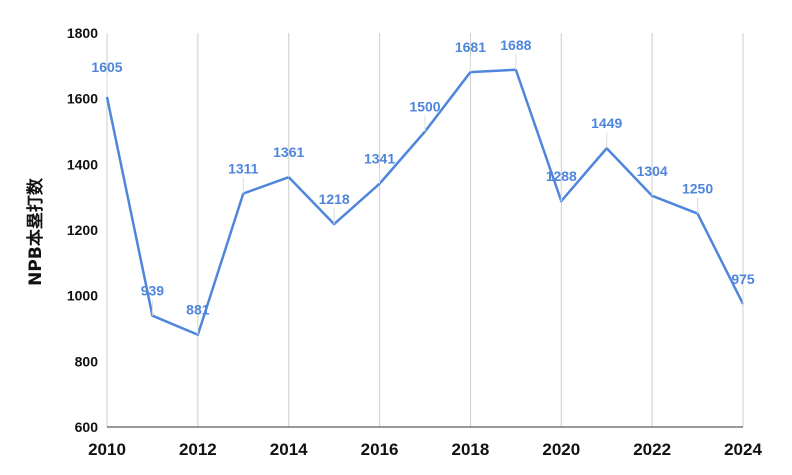 The width and height of the screenshot is (792, 475). Describe the element at coordinates (697, 189) in the screenshot. I see `data-label: 1250` at that location.